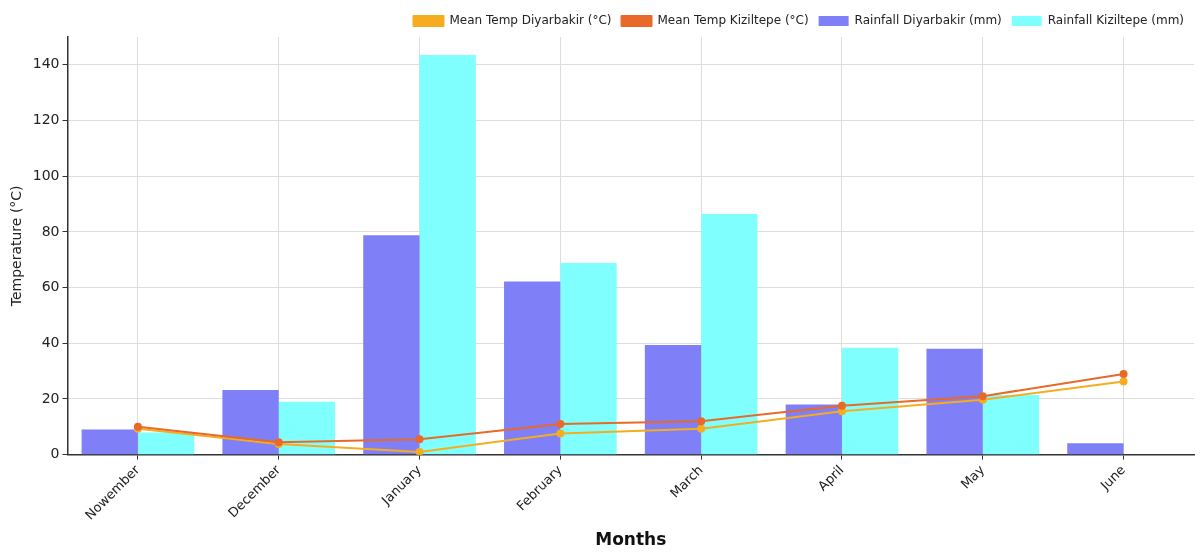 The height and width of the screenshot is (560, 1204). What do you see at coordinates (631, 539) in the screenshot?
I see `x-axis-title: Months` at bounding box center [631, 539].